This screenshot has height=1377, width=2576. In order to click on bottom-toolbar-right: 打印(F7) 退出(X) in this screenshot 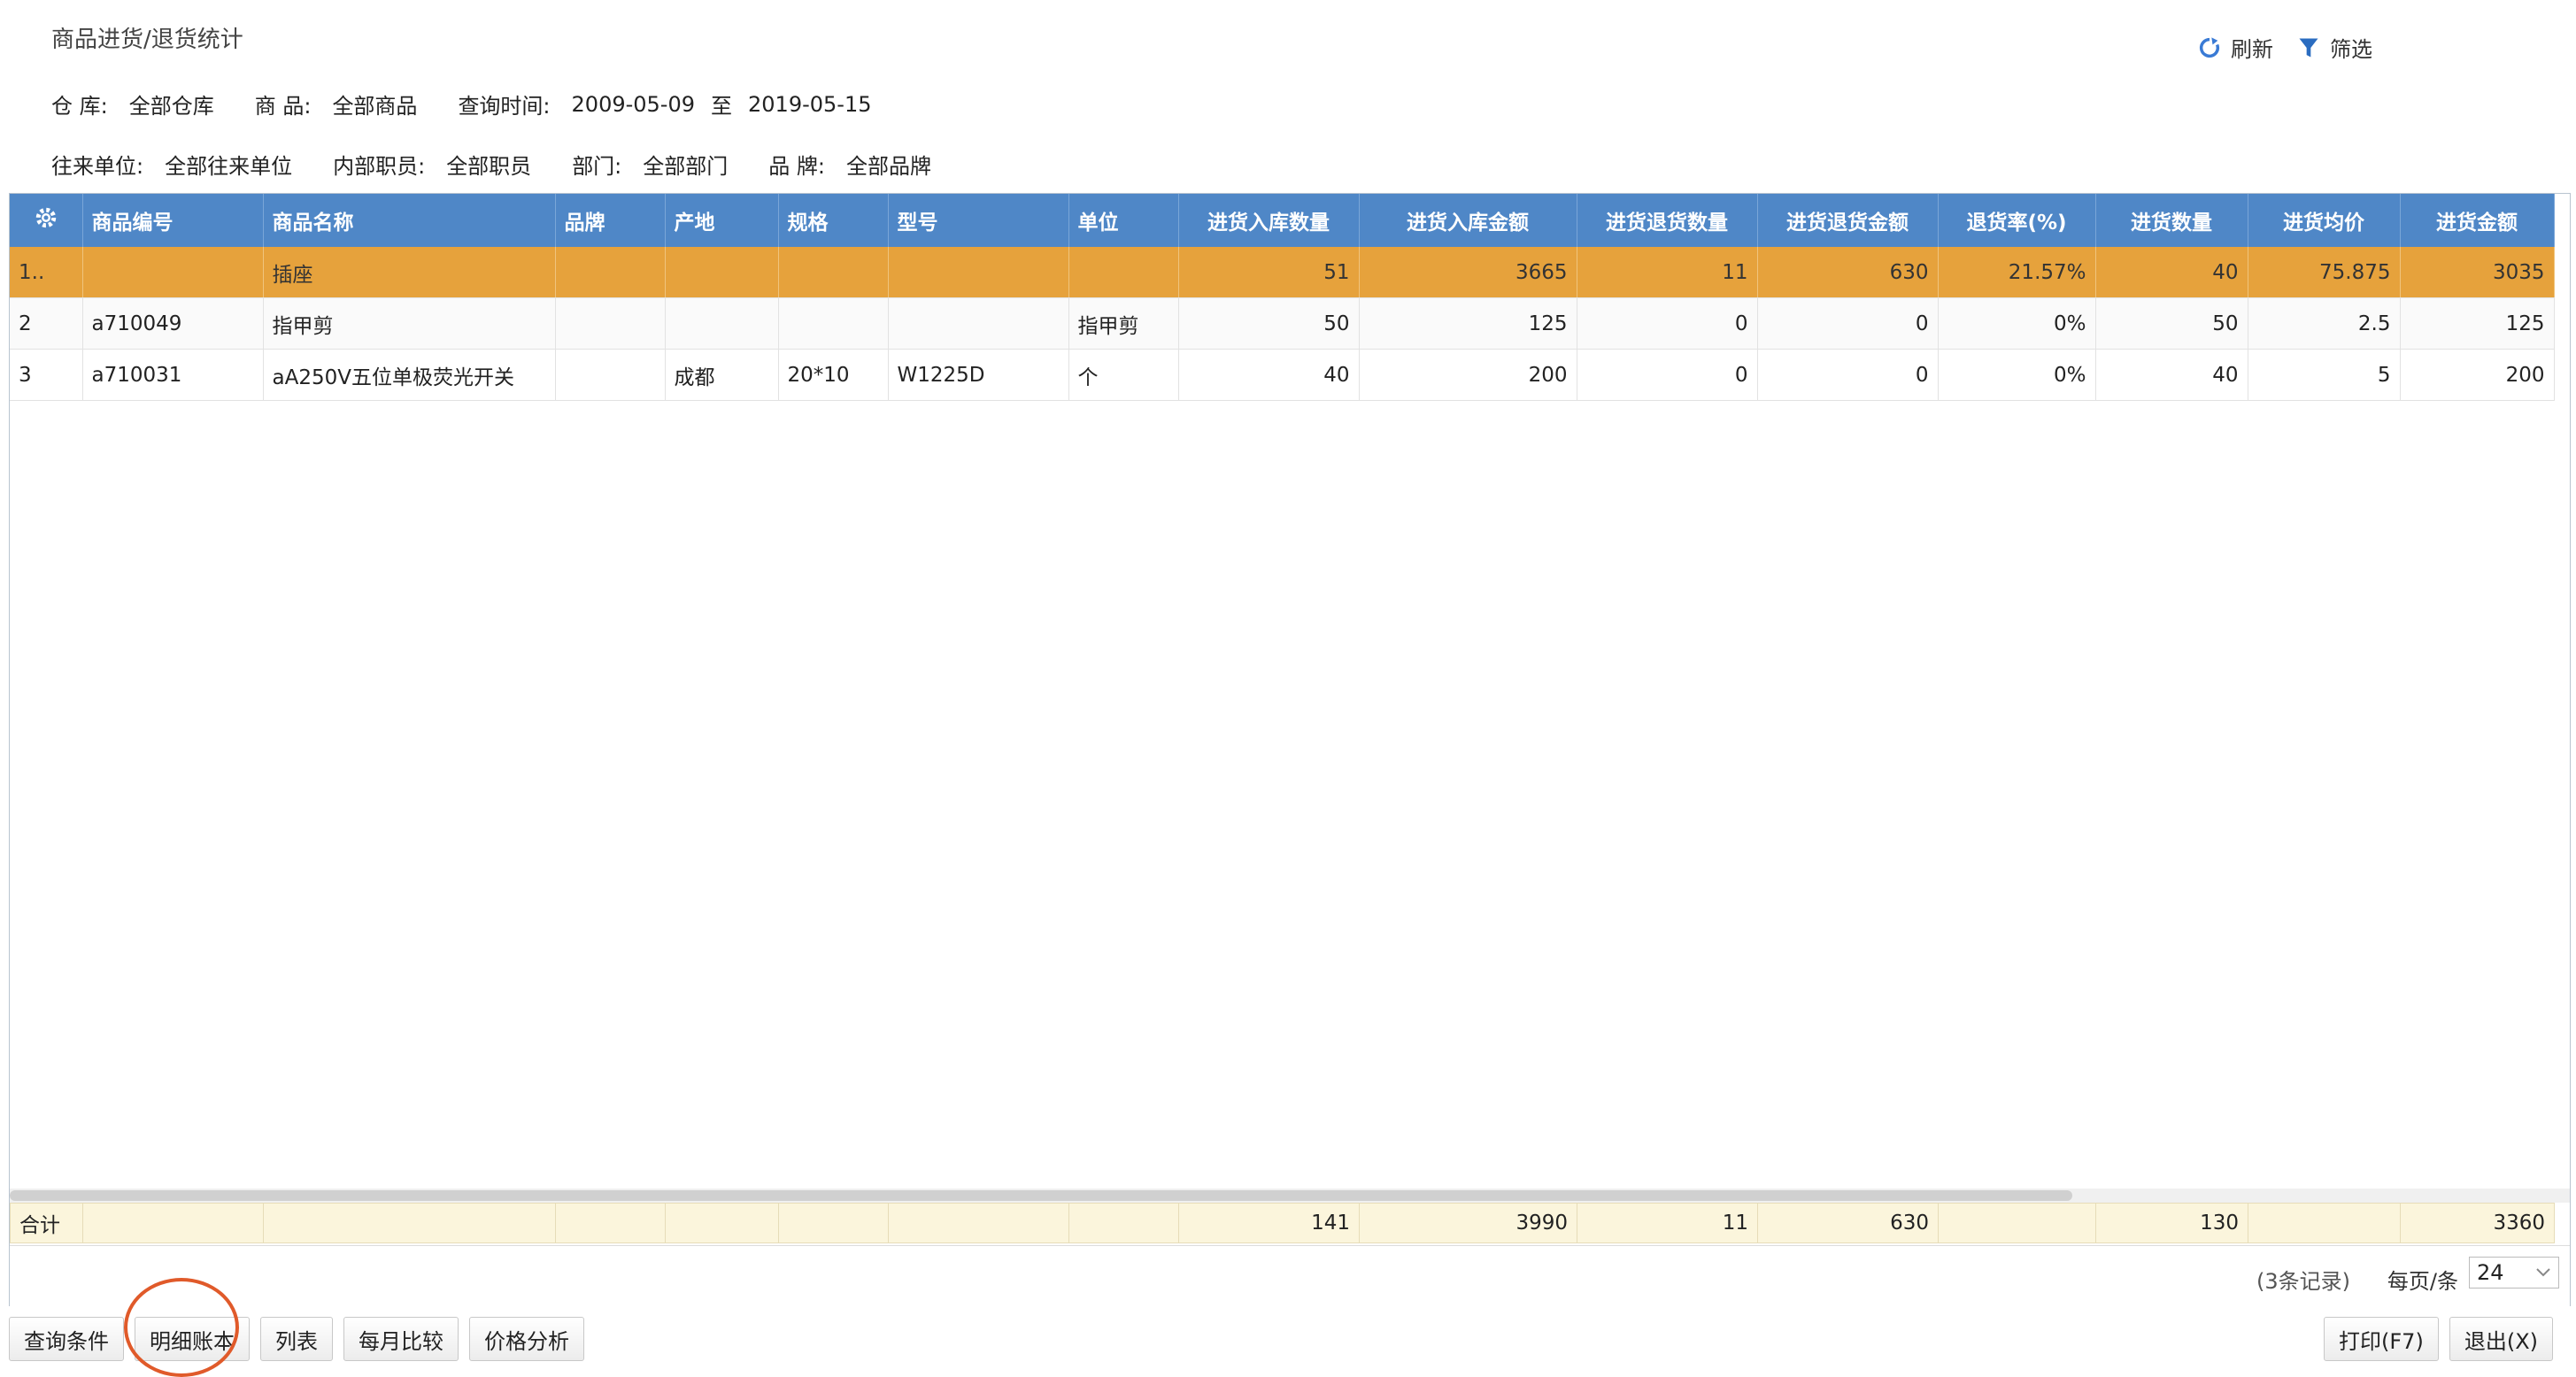, I will do `click(2438, 1339)`.